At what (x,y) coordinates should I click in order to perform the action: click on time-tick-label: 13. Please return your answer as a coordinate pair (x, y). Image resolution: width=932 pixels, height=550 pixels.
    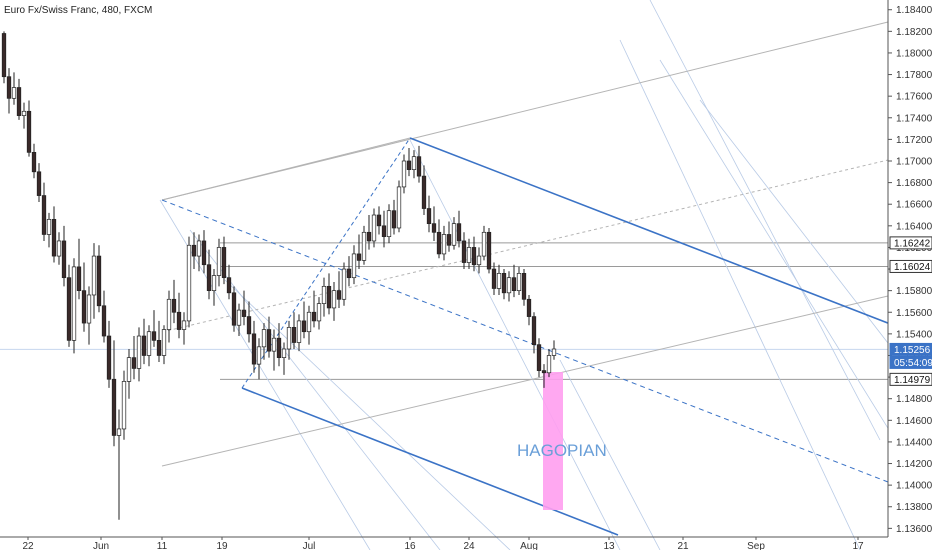
    Looking at the image, I should click on (609, 545).